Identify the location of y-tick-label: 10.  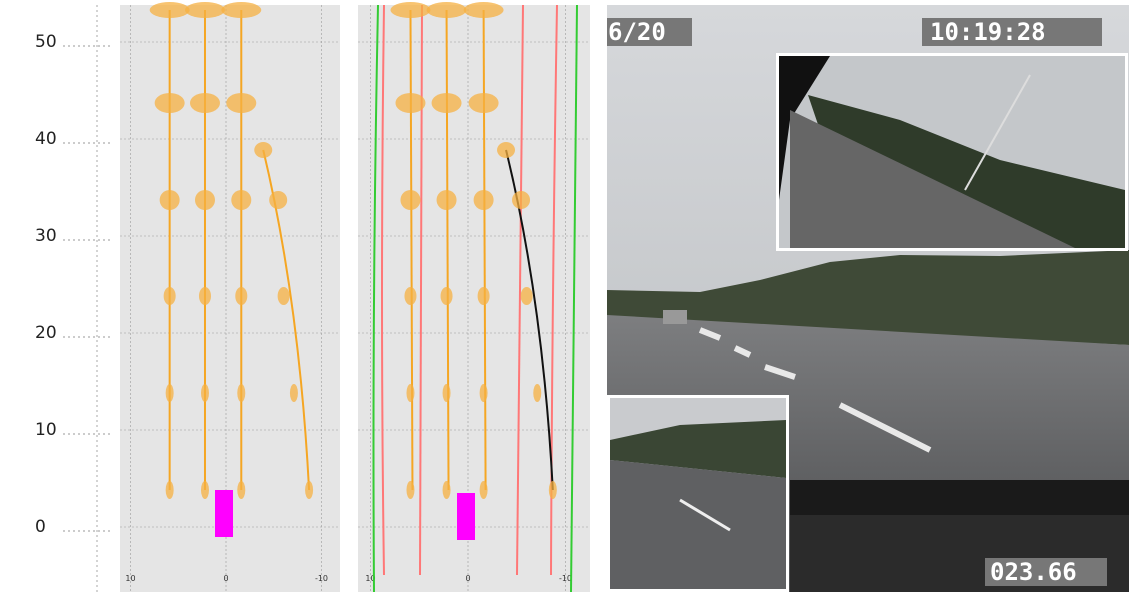
(46, 430).